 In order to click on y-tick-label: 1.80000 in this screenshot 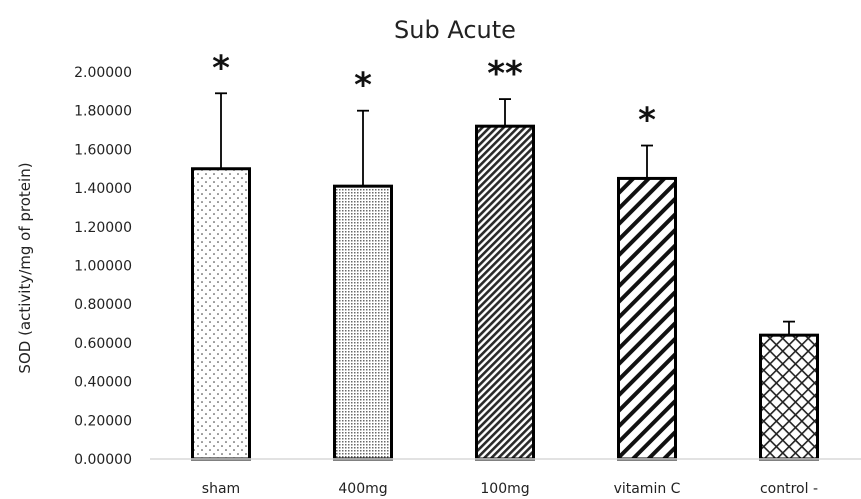, I will do `click(103, 112)`.